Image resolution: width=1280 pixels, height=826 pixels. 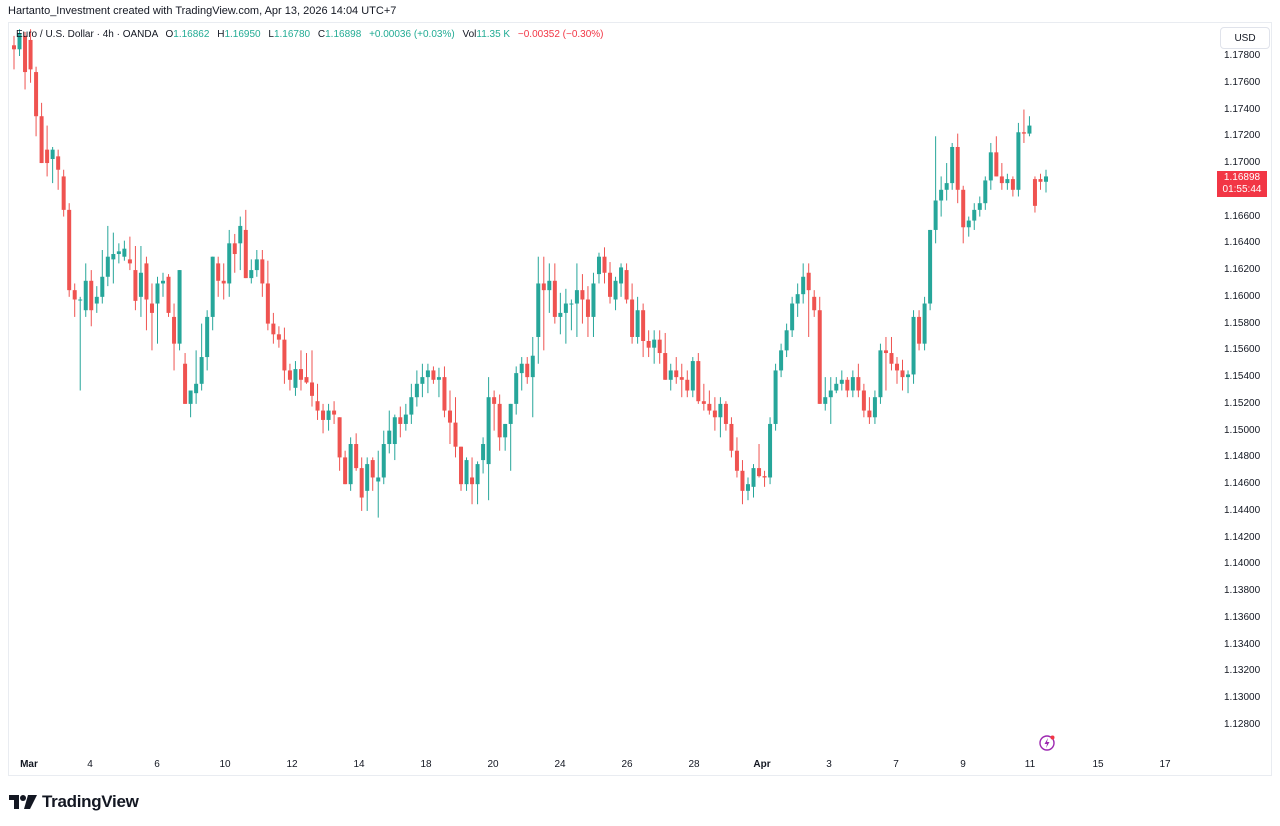 What do you see at coordinates (157, 764) in the screenshot?
I see `time-tick: 6` at bounding box center [157, 764].